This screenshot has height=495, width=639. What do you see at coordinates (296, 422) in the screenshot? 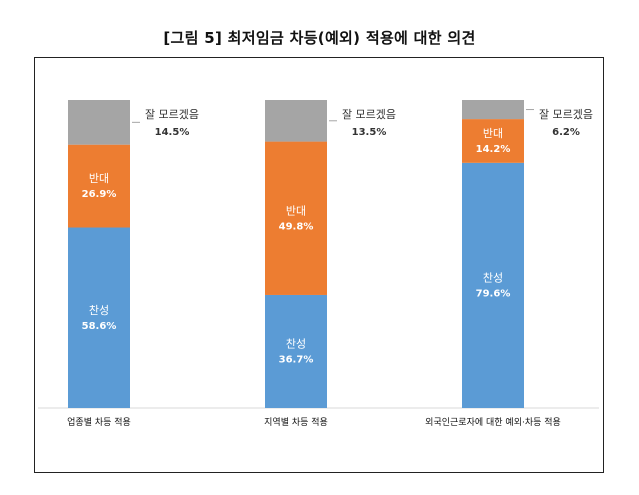
I see `x-tick-label: 지역별 차등 적용` at bounding box center [296, 422].